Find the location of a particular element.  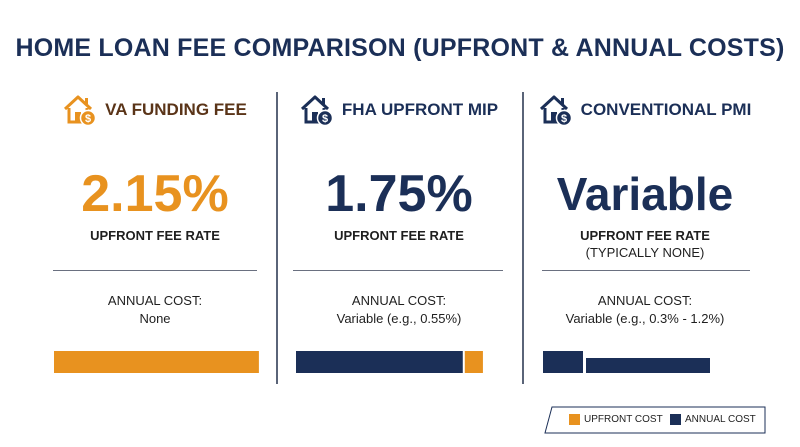

fha-separator is located at coordinates (398, 270).